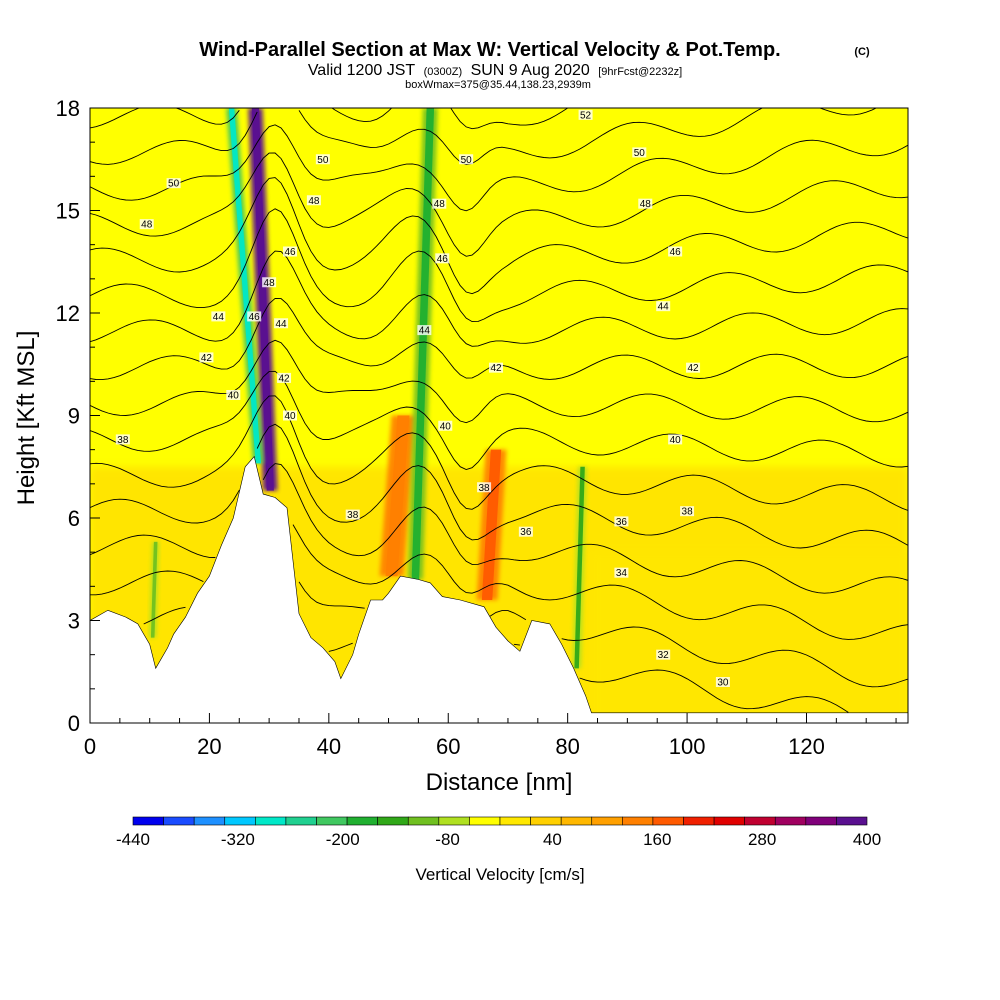  Describe the element at coordinates (90, 746) in the screenshot. I see `x-tick-label: 0` at that location.